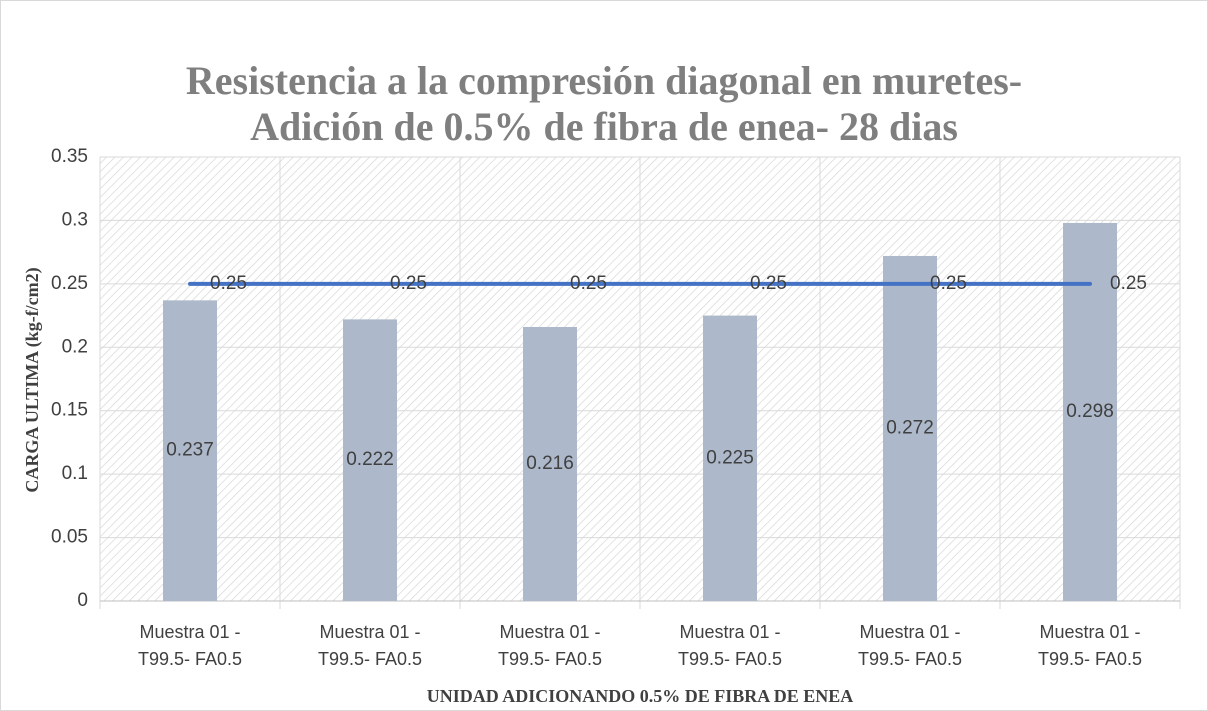 Image resolution: width=1208 pixels, height=711 pixels. Describe the element at coordinates (69, 283) in the screenshot. I see `y-tick-label: 0.25` at that location.